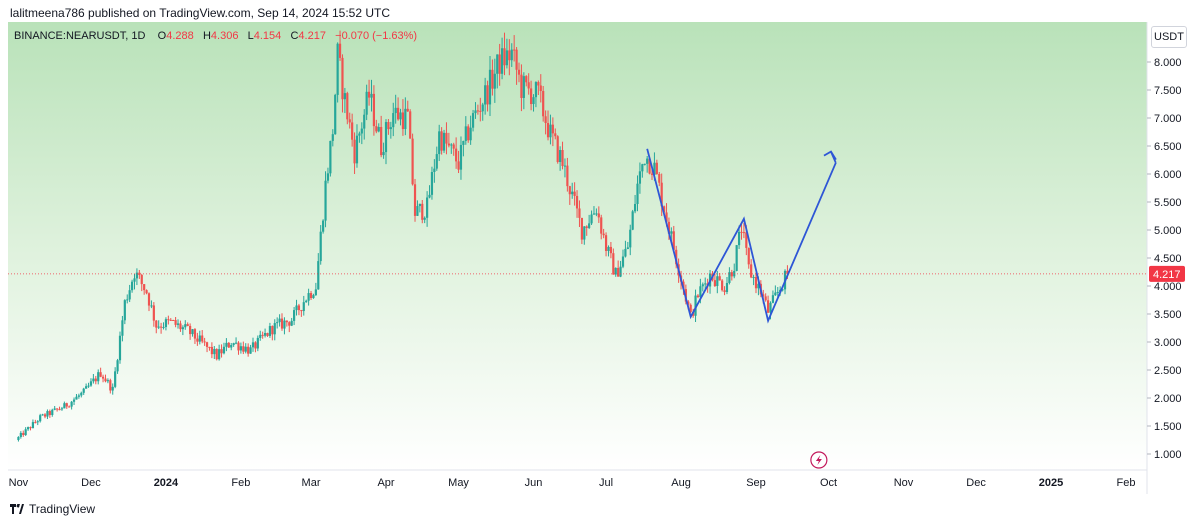 This screenshot has width=1200, height=524. Describe the element at coordinates (52, 509) in the screenshot. I see `footer-brand: TradingView` at that location.